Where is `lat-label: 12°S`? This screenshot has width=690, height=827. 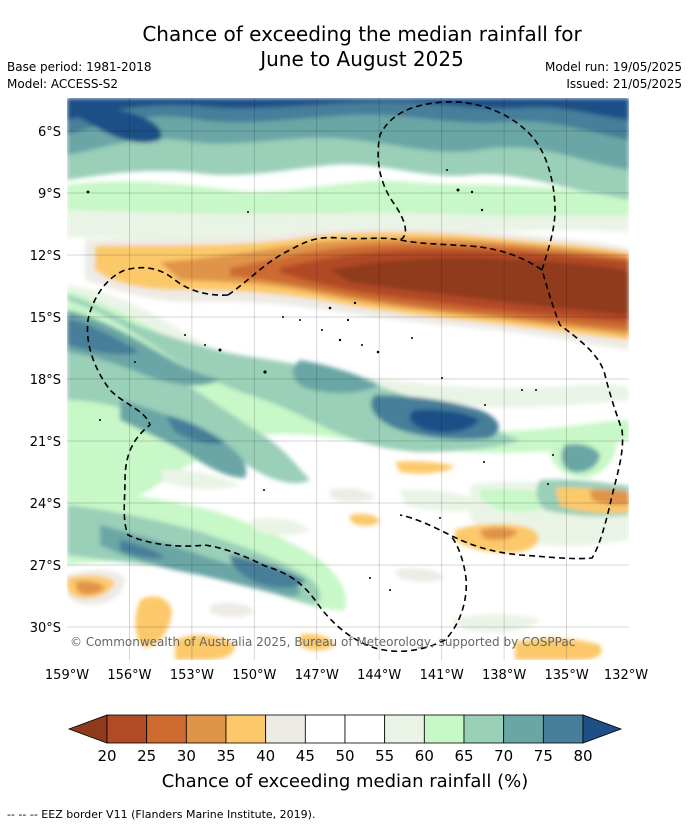 lat-label: 12°S is located at coordinates (45, 256).